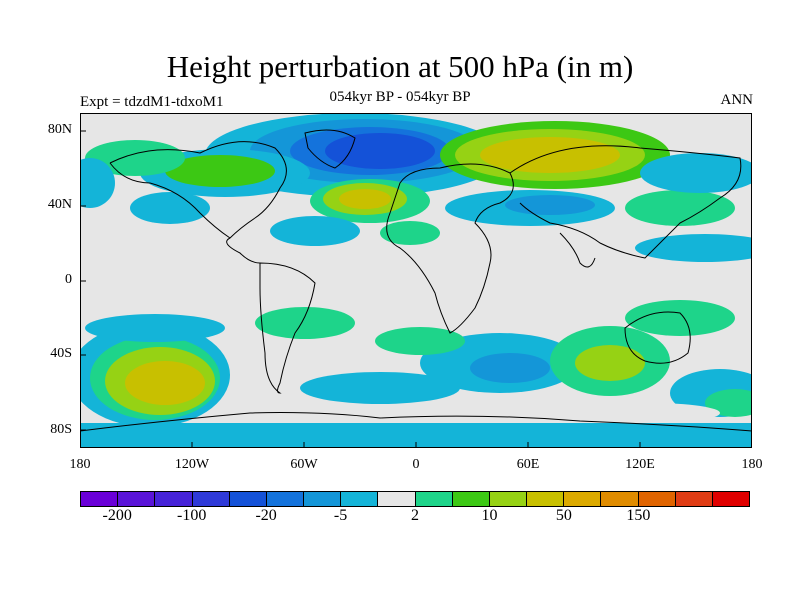 This screenshot has height=600, width=800. Describe the element at coordinates (400, 66) in the screenshot. I see `plot-title: Height perturbation at 500 hPa (in m)` at that location.